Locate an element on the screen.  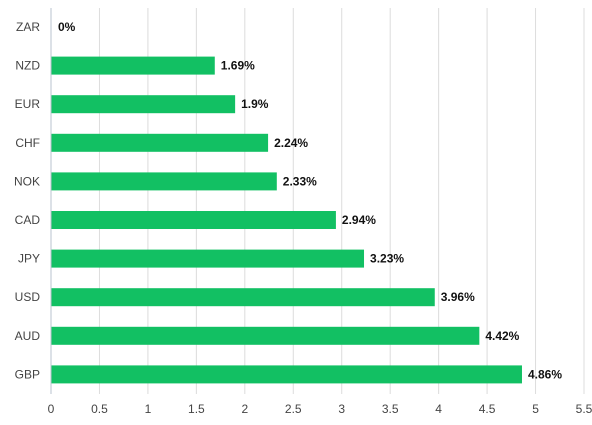
data-label: 4.86% is located at coordinates (545, 374).